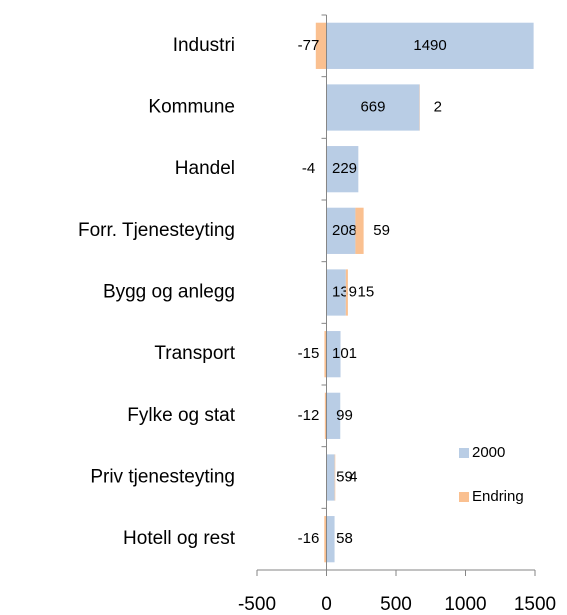 This screenshot has width=567, height=615. I want to click on data-label: 58, so click(344, 538).